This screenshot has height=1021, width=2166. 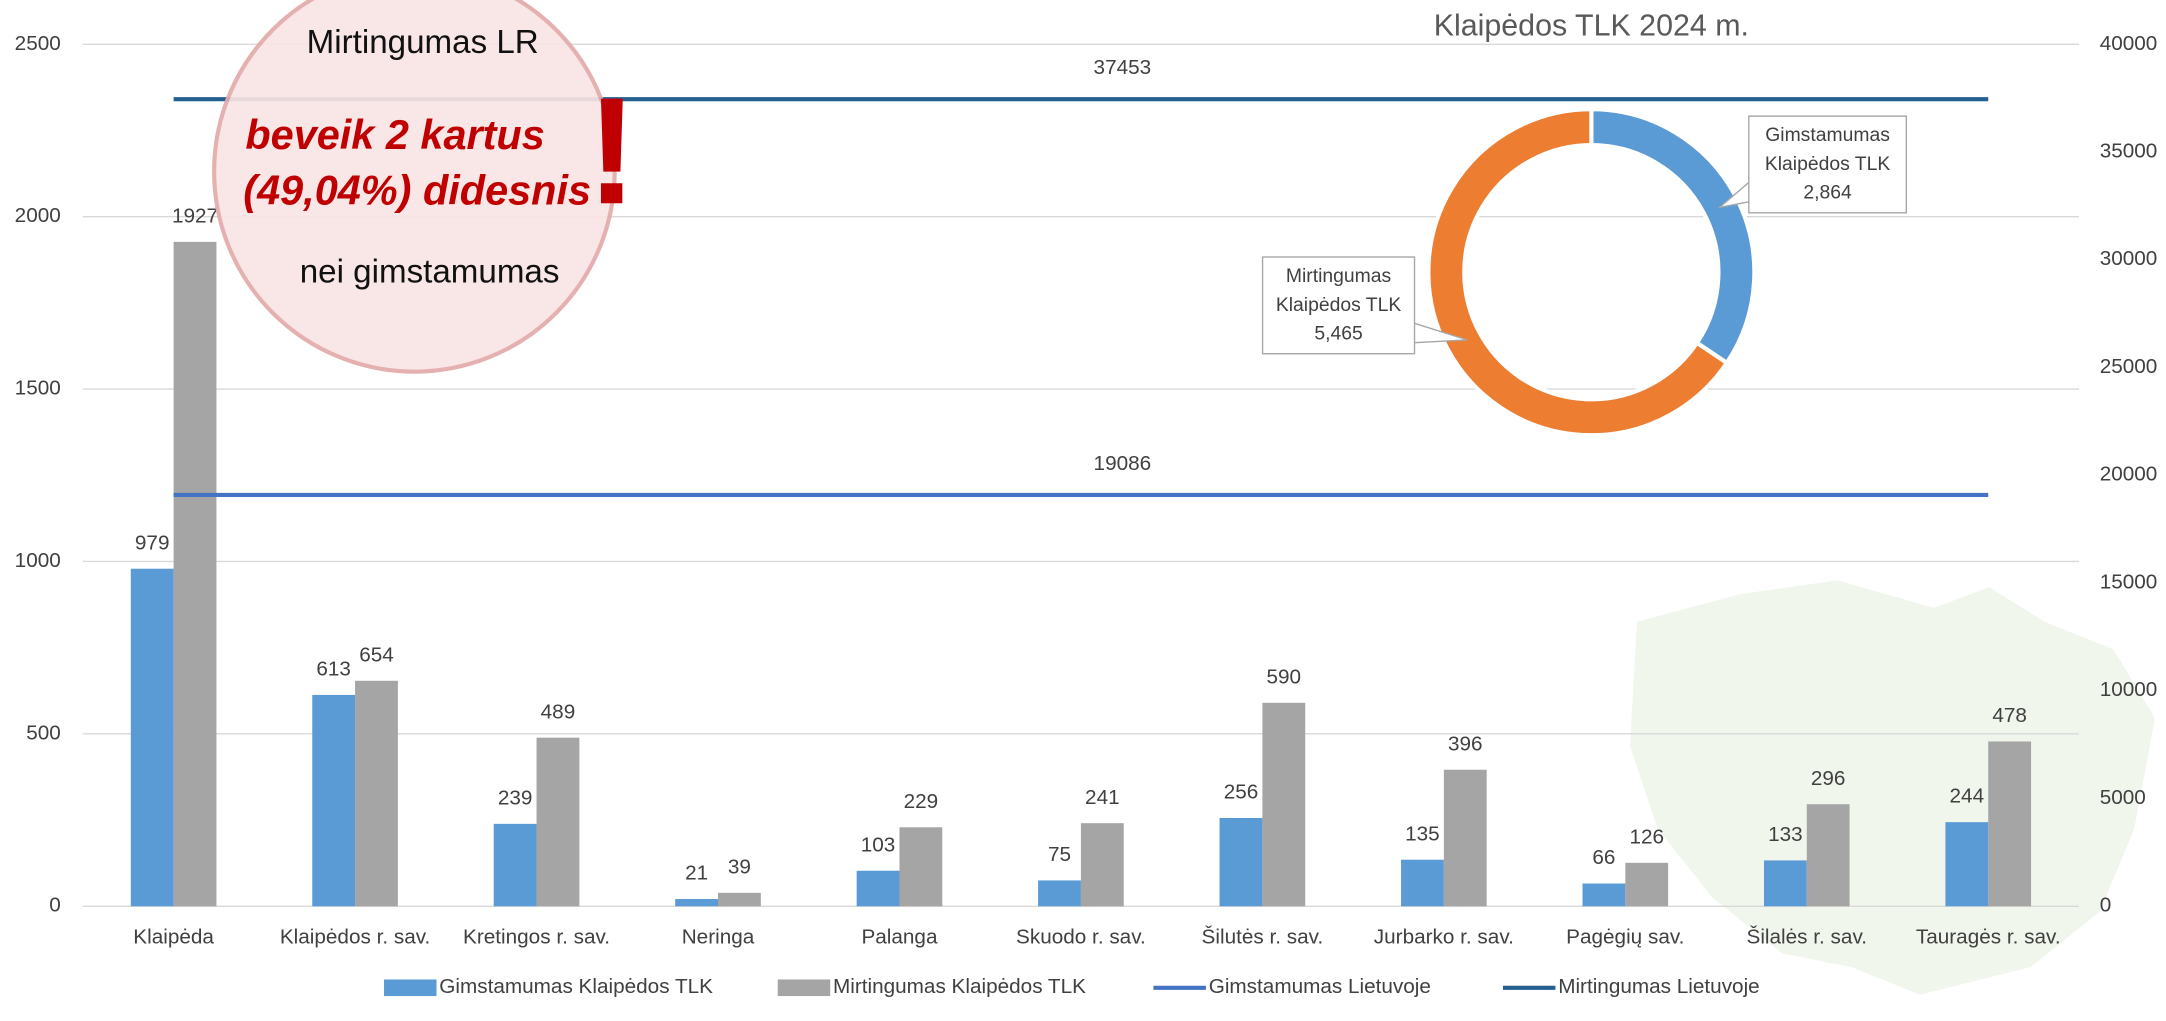 I want to click on bar-value-label: 613, so click(x=333, y=669).